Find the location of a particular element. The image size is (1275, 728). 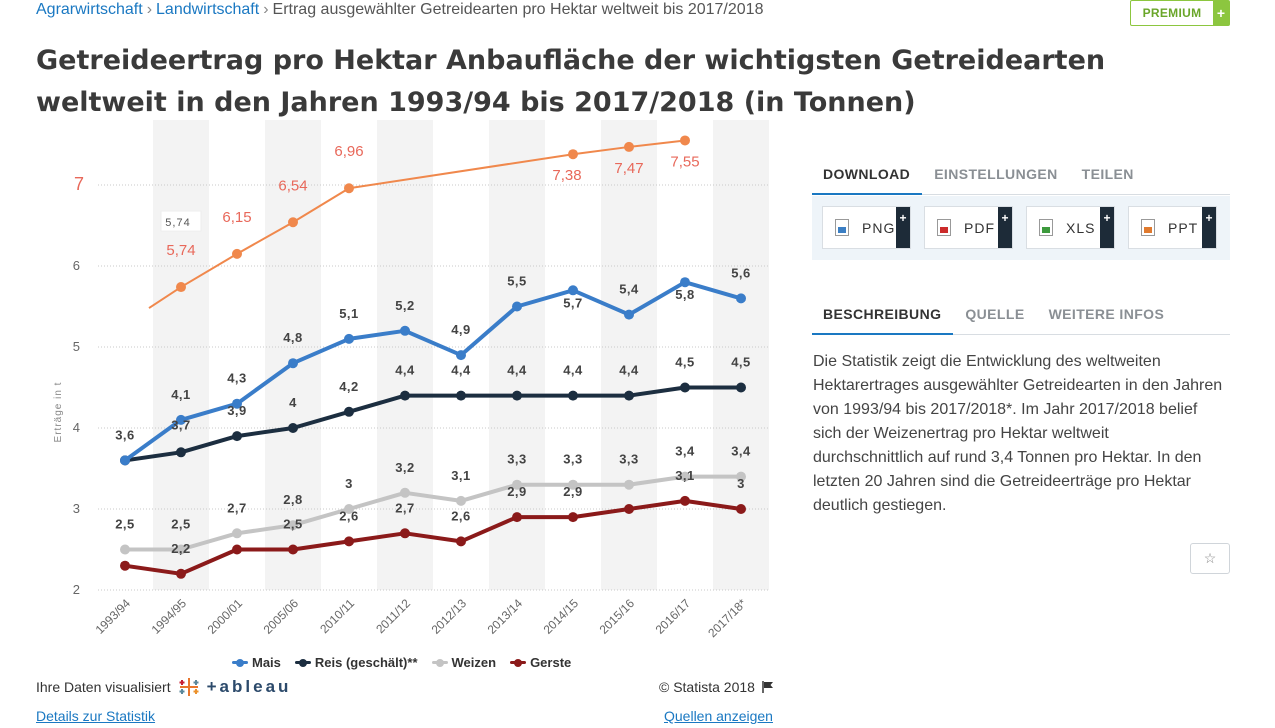

ppt-file-icon is located at coordinates (1148, 227).